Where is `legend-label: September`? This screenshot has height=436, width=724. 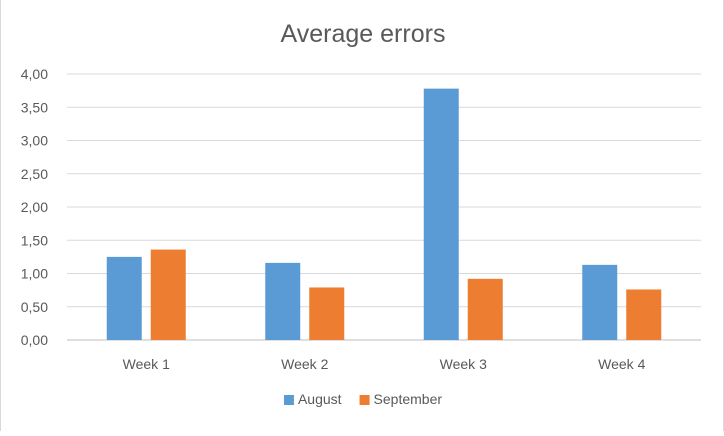
legend-label: September is located at coordinates (408, 399).